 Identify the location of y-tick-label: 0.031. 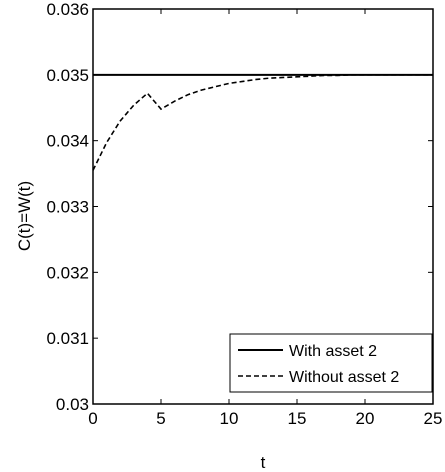
(67, 338).